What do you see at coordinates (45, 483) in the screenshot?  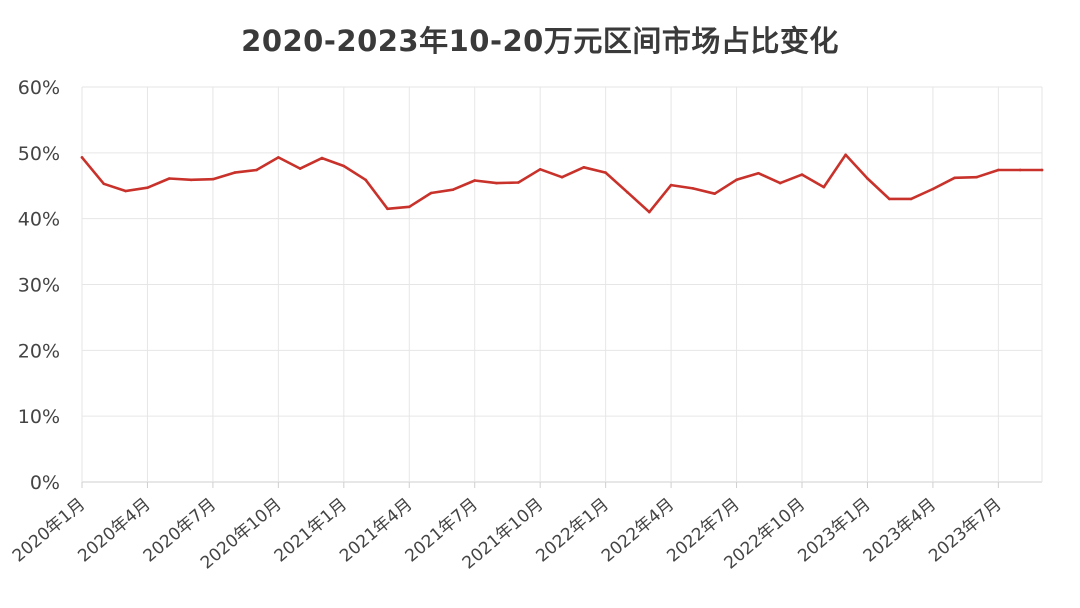 I see `y-tick-label: 0%` at bounding box center [45, 483].